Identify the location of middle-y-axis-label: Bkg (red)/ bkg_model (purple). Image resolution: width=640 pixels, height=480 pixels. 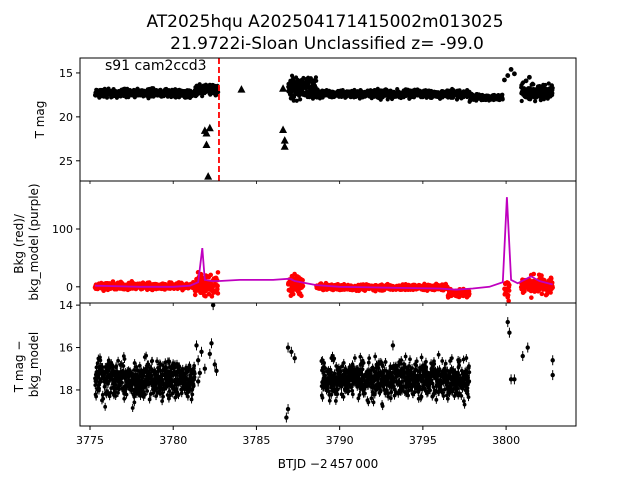
(26, 241).